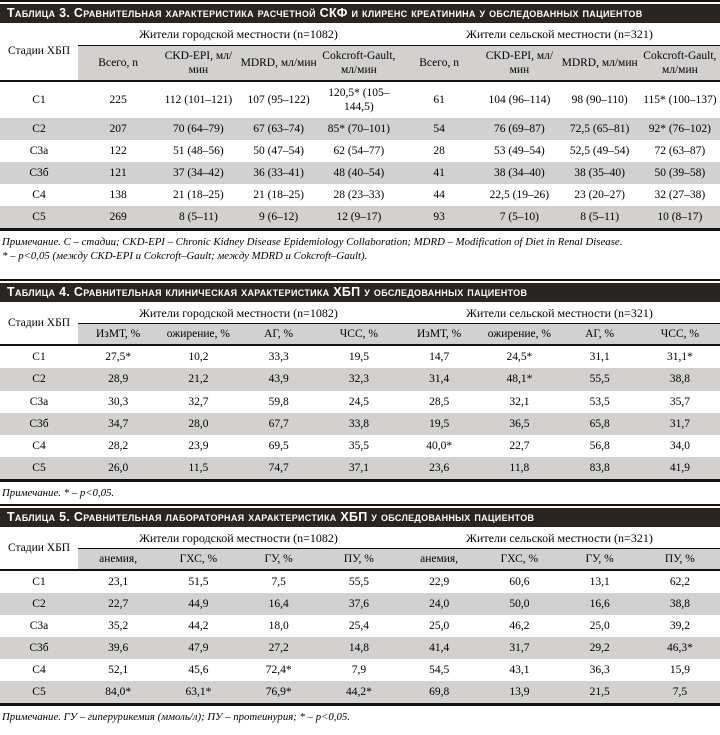 The width and height of the screenshot is (720, 735). What do you see at coordinates (118, 469) in the screenshot?
I see `value-cell: 26,0` at bounding box center [118, 469].